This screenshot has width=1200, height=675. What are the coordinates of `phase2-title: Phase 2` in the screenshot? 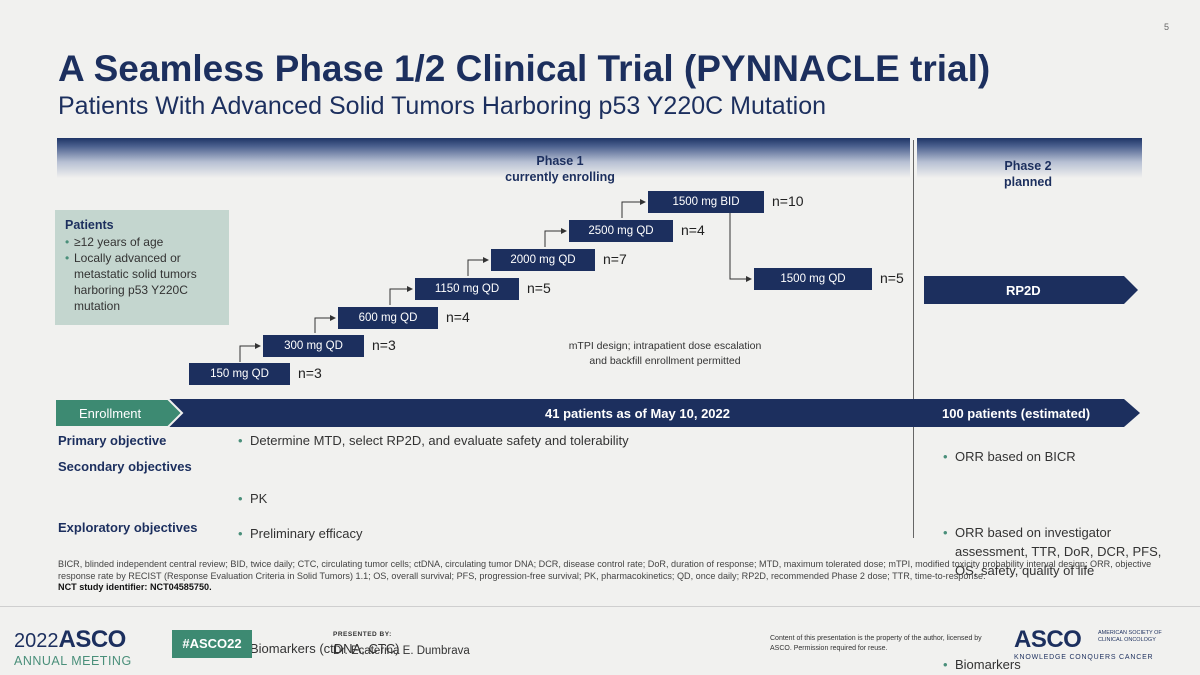 It's located at (1028, 166).